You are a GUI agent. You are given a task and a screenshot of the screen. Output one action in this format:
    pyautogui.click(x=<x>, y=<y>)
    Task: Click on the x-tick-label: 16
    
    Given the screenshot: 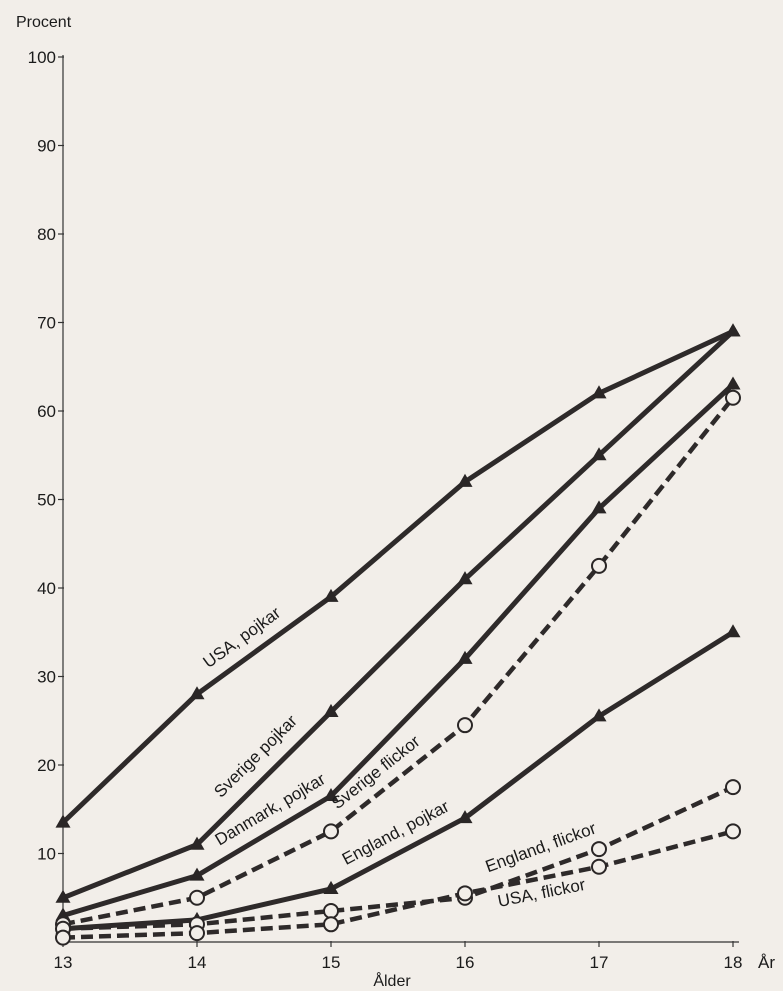 What is the action you would take?
    pyautogui.click(x=465, y=962)
    